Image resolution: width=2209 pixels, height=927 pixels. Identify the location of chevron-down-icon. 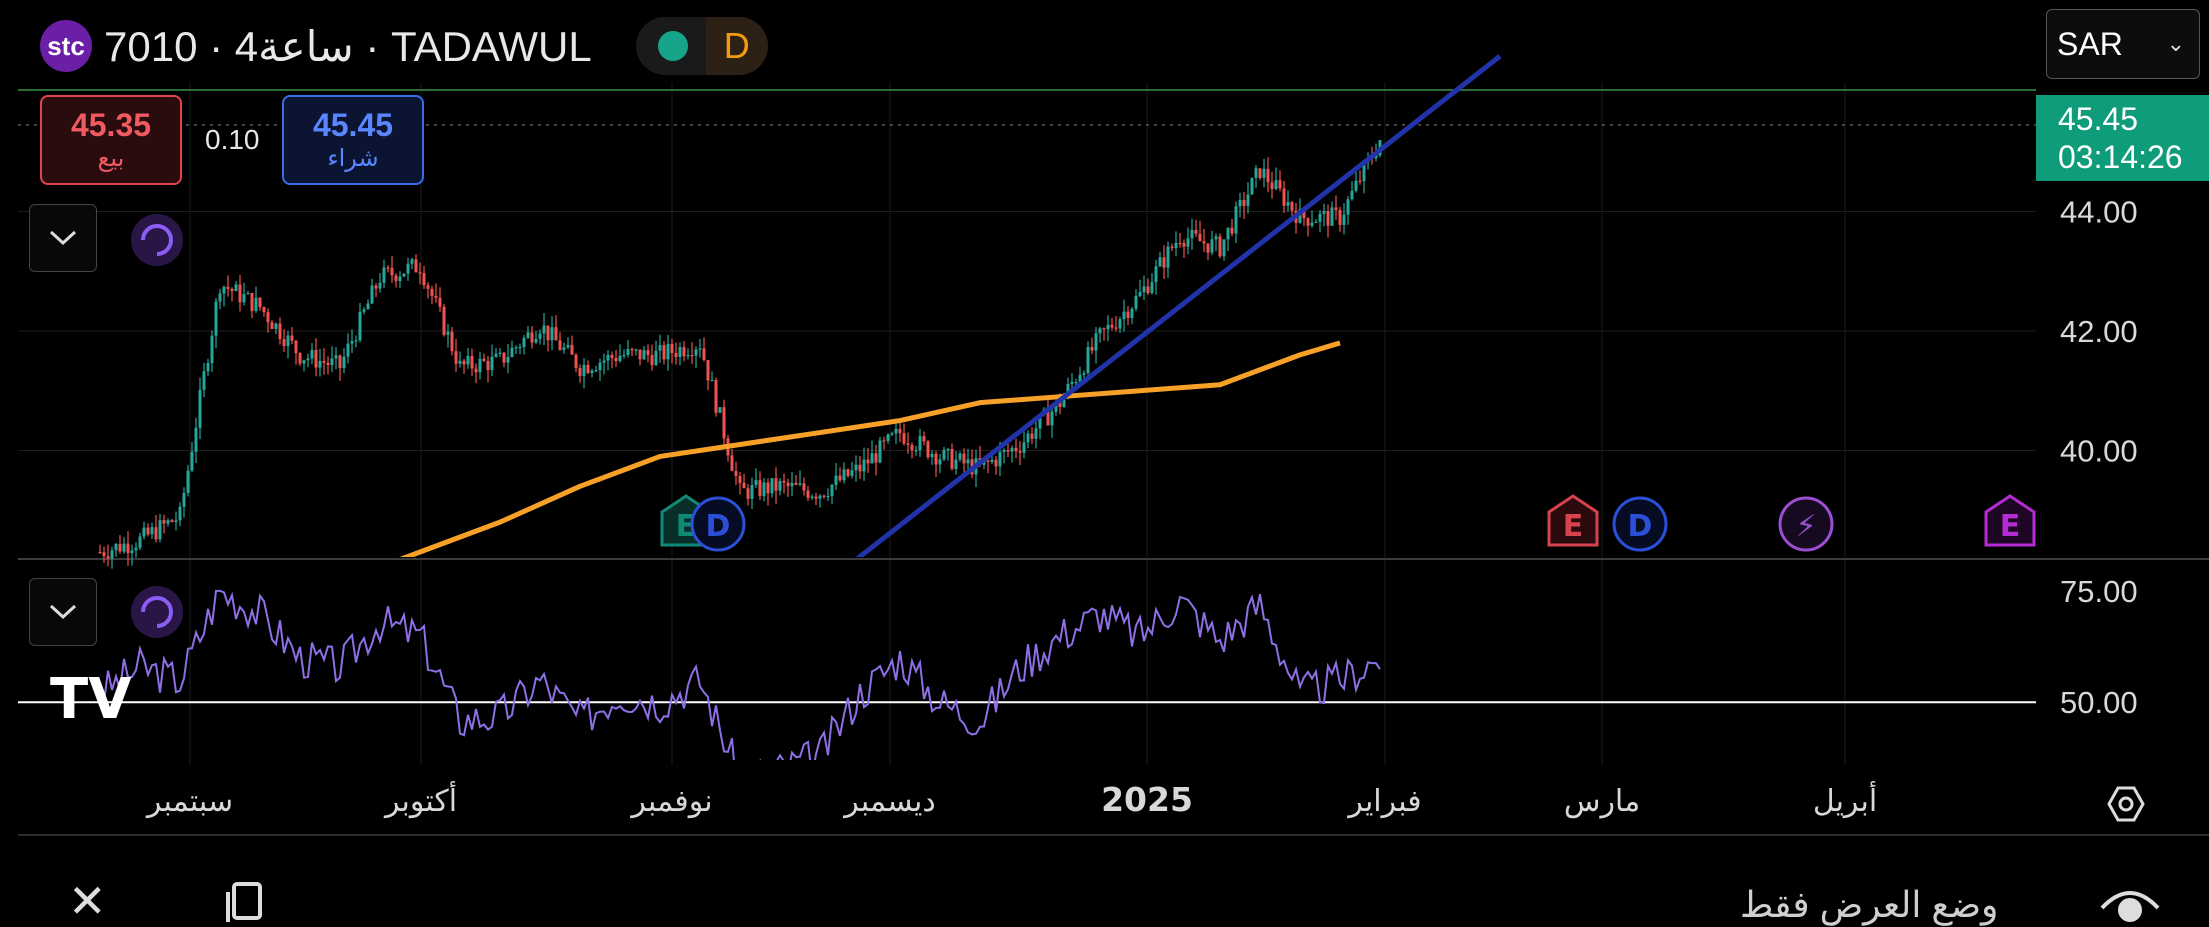
(63, 612).